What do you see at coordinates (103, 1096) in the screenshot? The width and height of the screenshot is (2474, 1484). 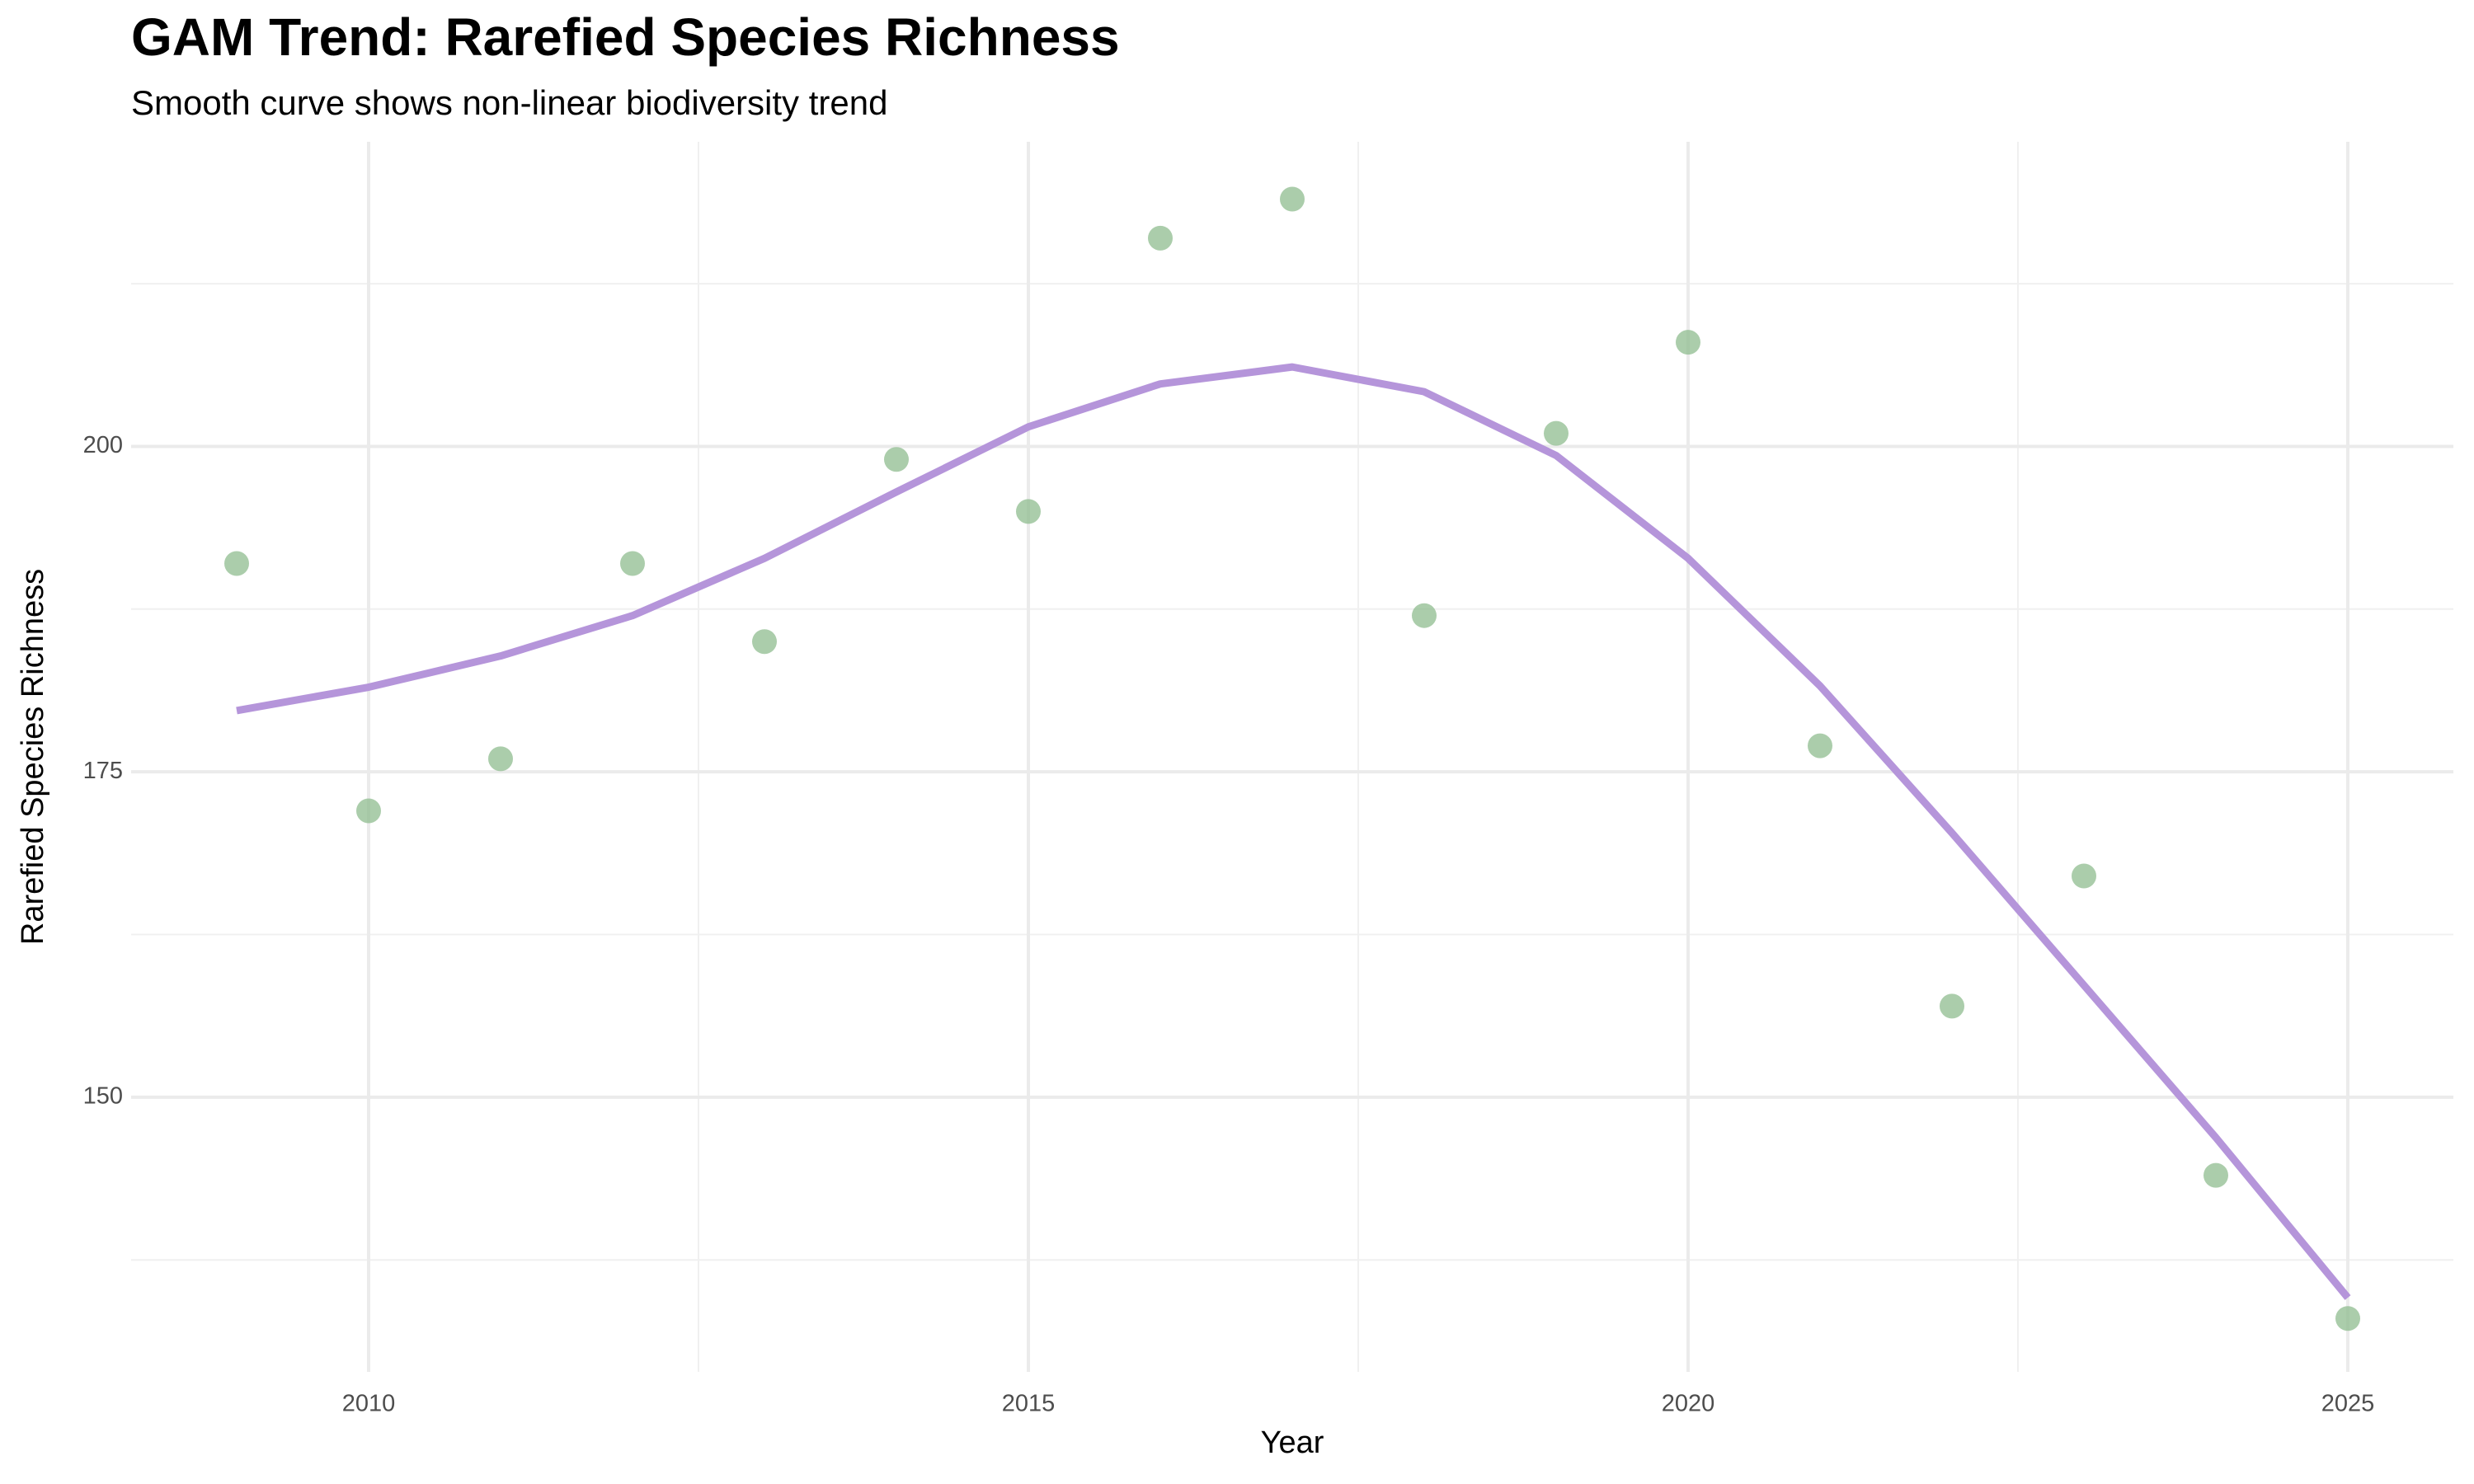 I see `y-tick-label: 150` at bounding box center [103, 1096].